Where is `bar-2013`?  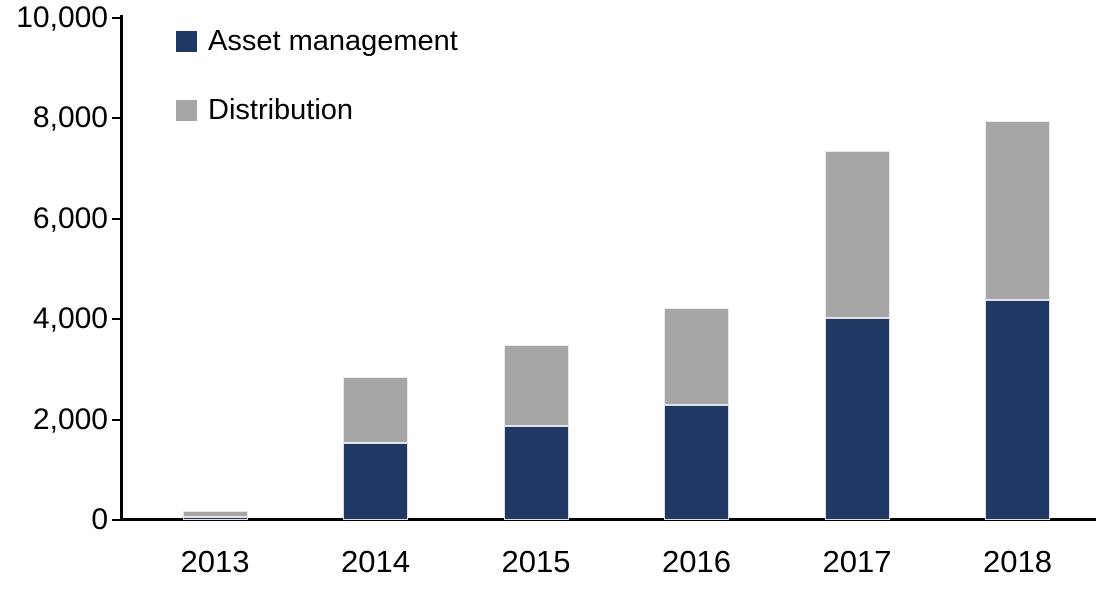
bar-2013 is located at coordinates (215, 515).